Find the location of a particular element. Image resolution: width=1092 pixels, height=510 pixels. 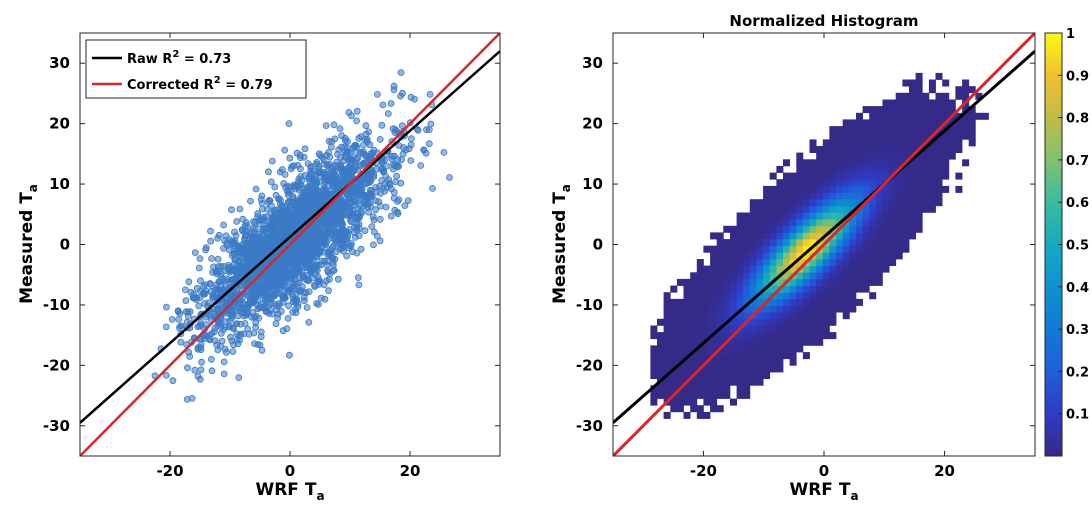

legend-box is located at coordinates (196, 69).